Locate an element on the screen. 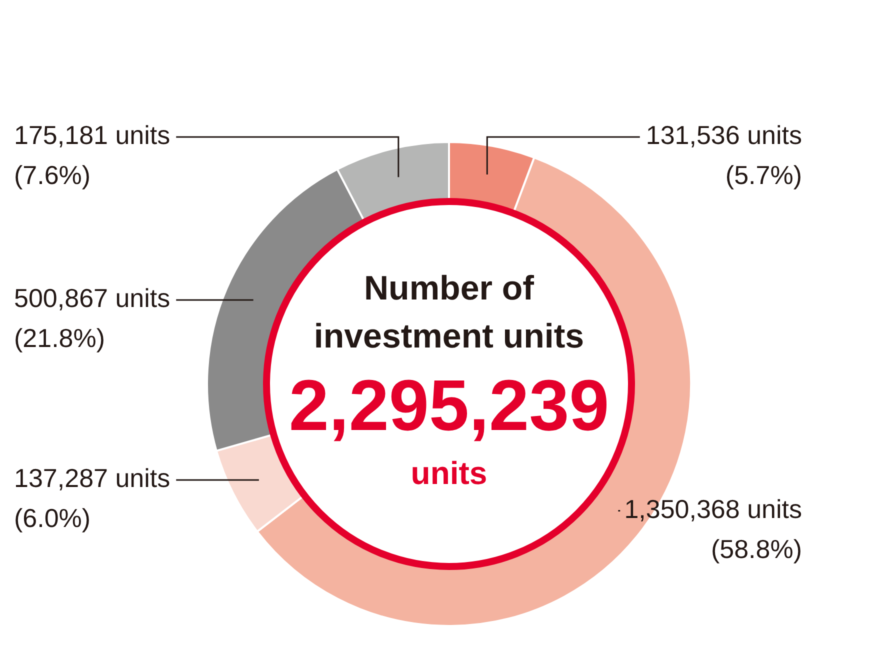  data-label: 500,867 units (21.8%) is located at coordinates (92, 318).